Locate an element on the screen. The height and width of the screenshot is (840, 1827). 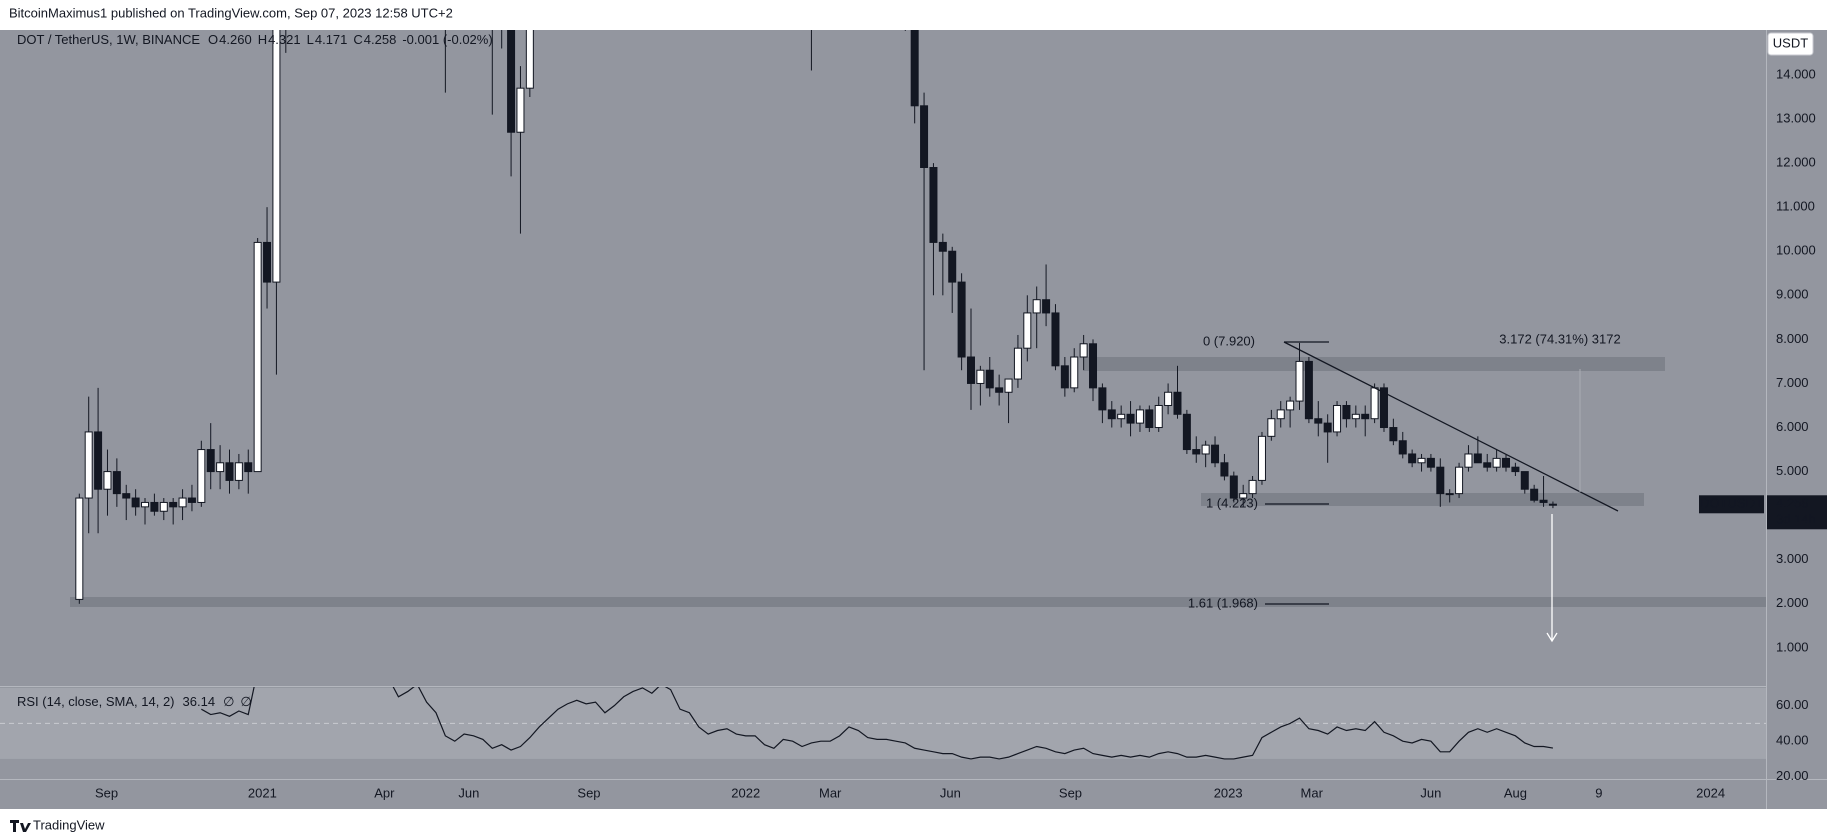
y-tick-label: 10.000 is located at coordinates (1796, 250).